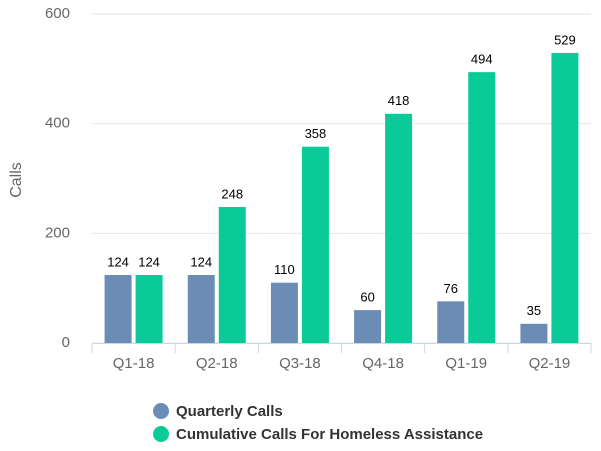 This screenshot has height=451, width=601. What do you see at coordinates (134, 363) in the screenshot?
I see `x-tick-label: Q1-18` at bounding box center [134, 363].